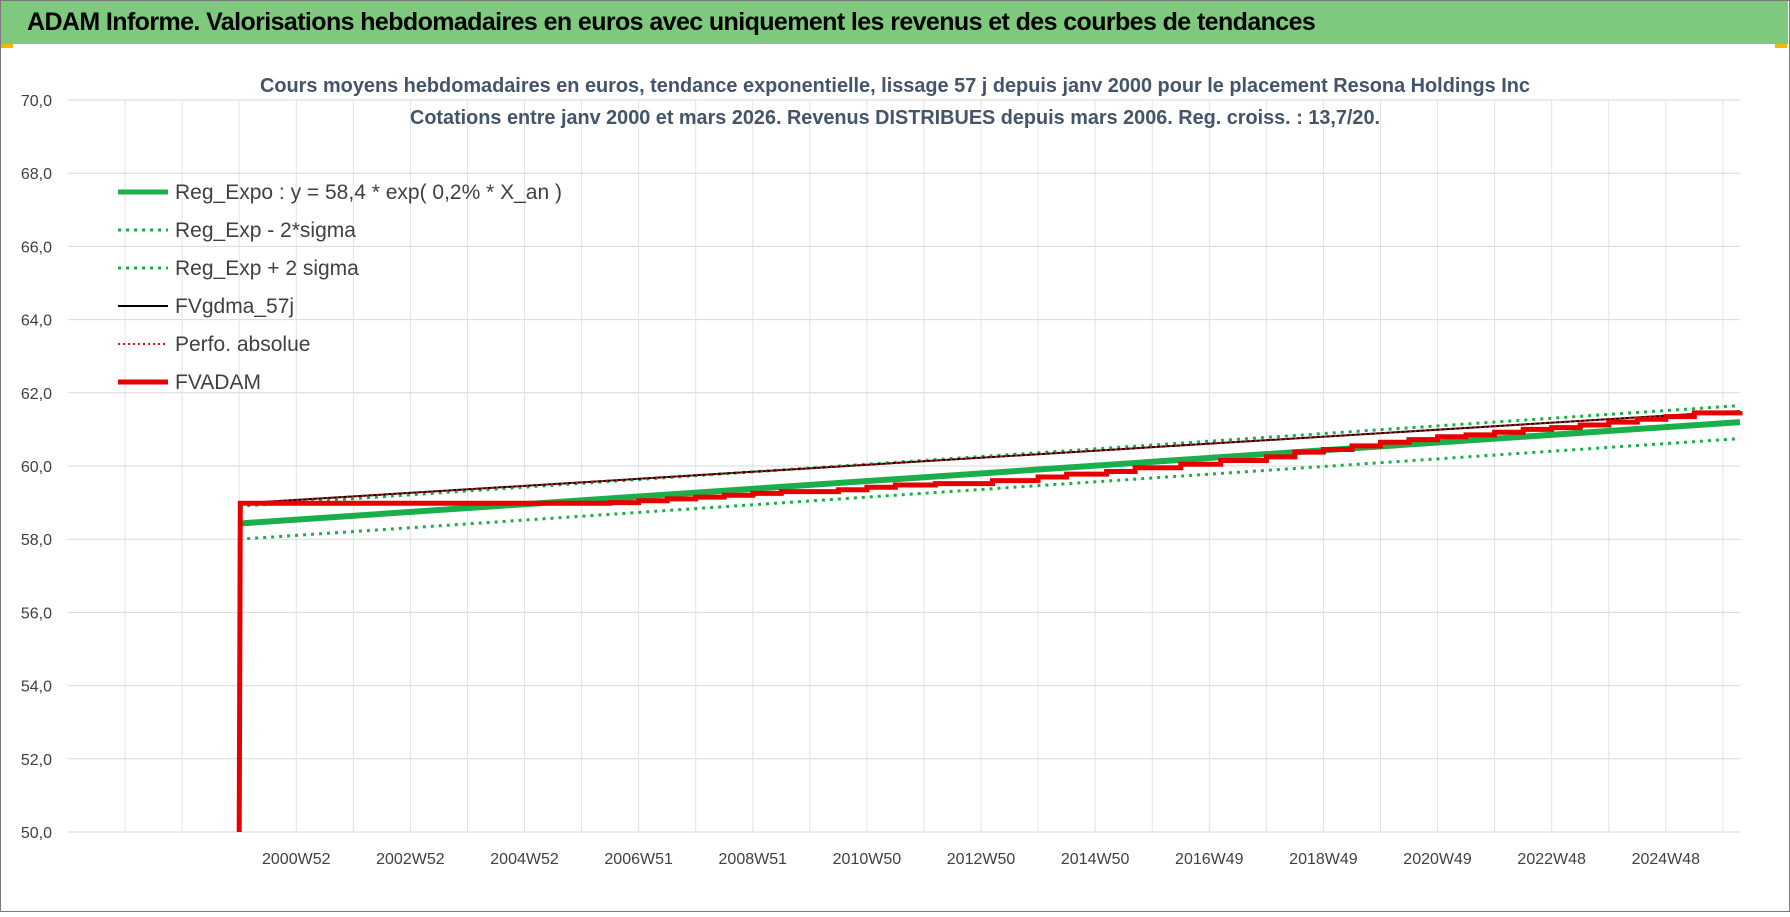  What do you see at coordinates (36, 394) in the screenshot?
I see `y-tick-label: 62,0` at bounding box center [36, 394].